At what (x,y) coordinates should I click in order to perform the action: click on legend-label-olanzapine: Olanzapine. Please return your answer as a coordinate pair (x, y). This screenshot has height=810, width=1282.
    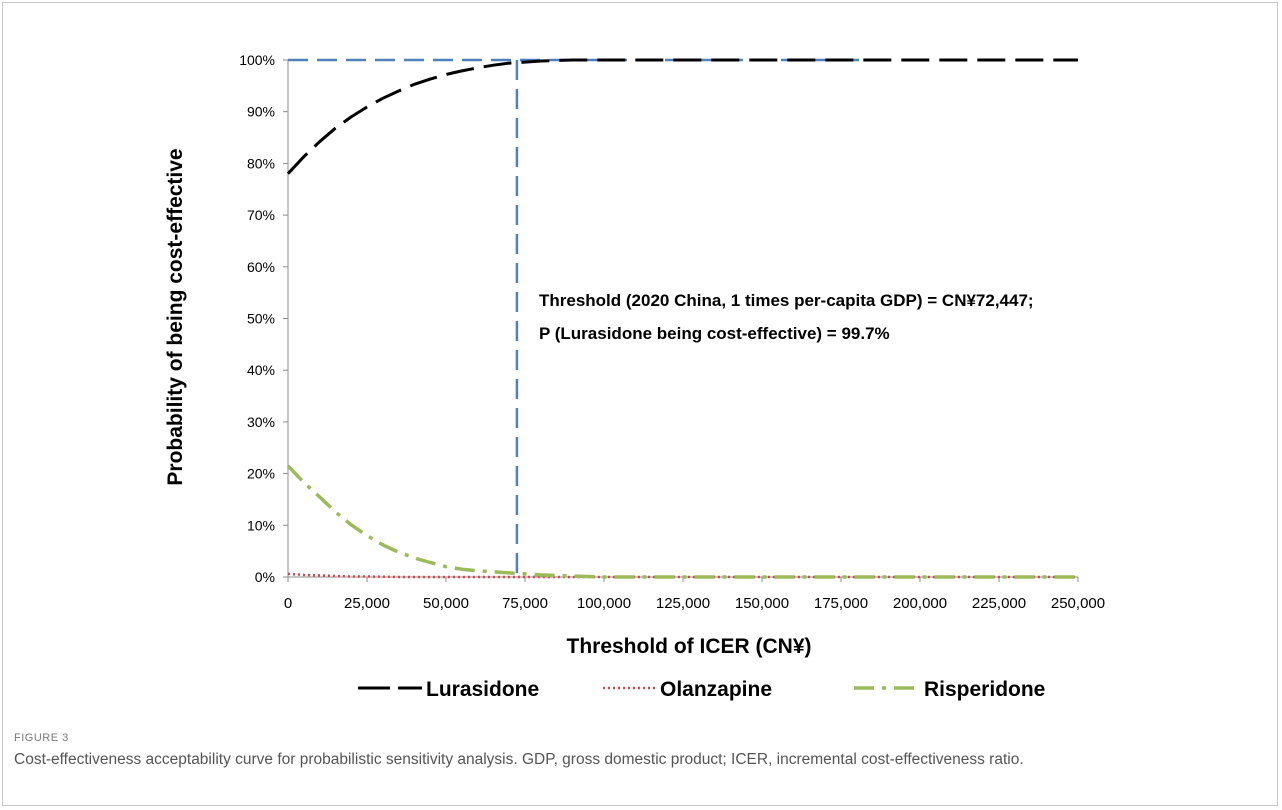
    Looking at the image, I should click on (716, 689).